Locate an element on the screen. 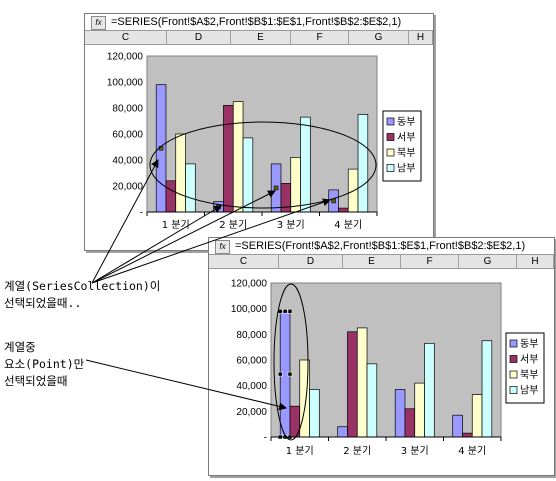 The height and width of the screenshot is (481, 556). point-selected-note: 계열중 요소(Point)만 선택되었을때 is located at coordinates (44, 364).